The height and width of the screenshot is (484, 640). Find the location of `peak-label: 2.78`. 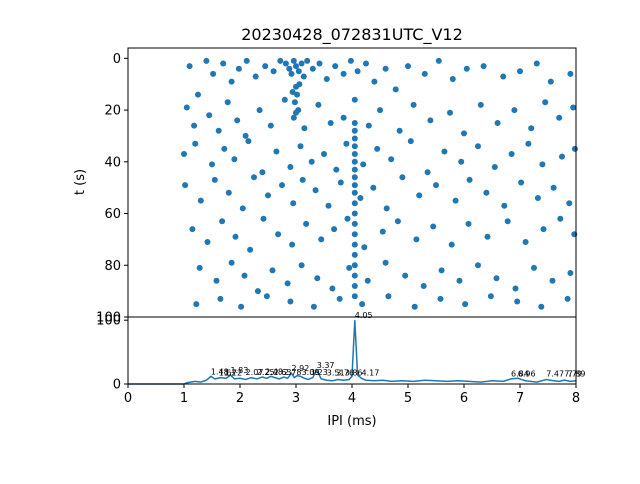

peak-label: 2.78 is located at coordinates (293, 372).